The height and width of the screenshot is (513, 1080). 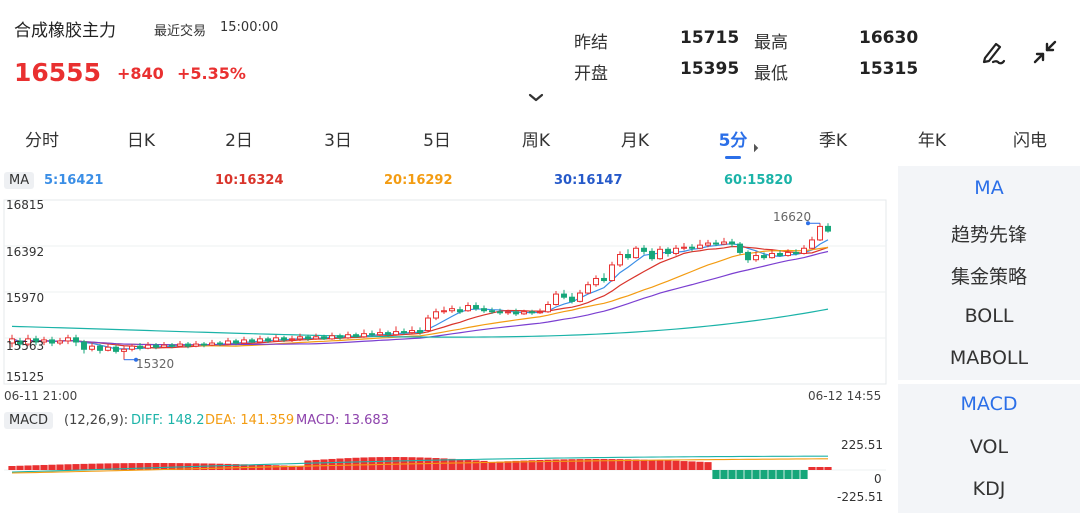 I want to click on tab-day-k: 日K, so click(x=141, y=141).